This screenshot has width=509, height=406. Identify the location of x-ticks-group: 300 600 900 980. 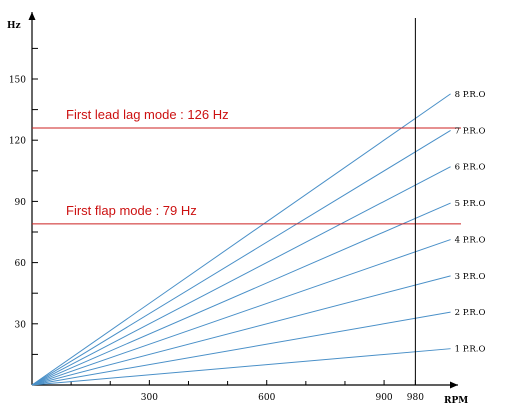
(247, 391).